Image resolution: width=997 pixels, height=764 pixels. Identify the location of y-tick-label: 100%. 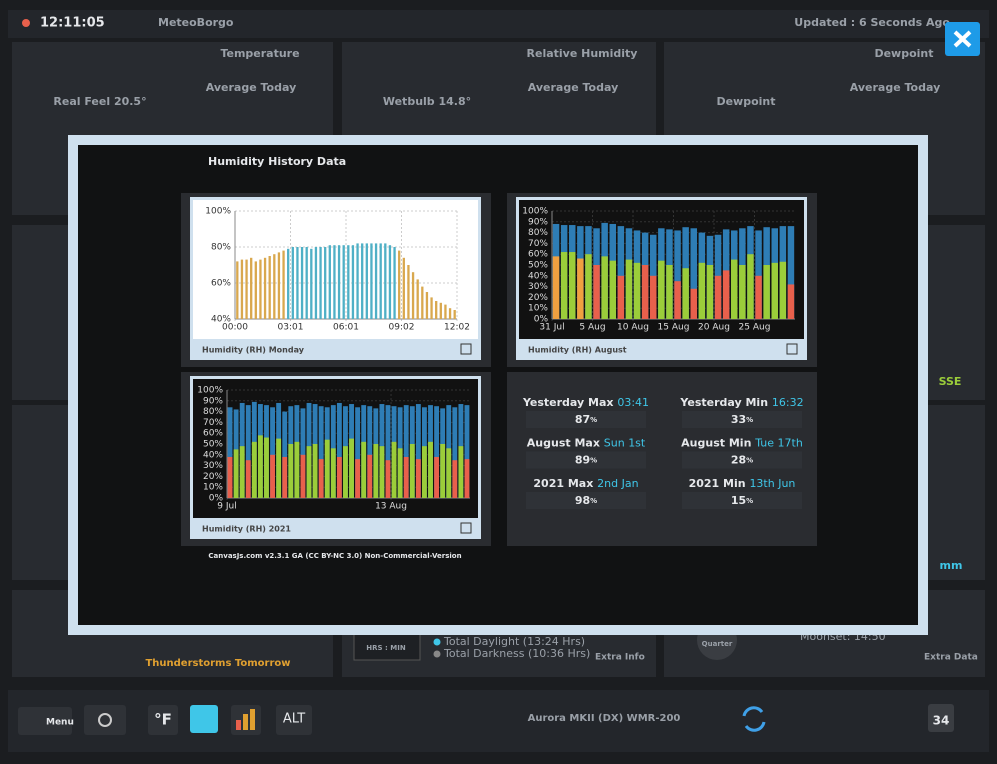
(218, 212).